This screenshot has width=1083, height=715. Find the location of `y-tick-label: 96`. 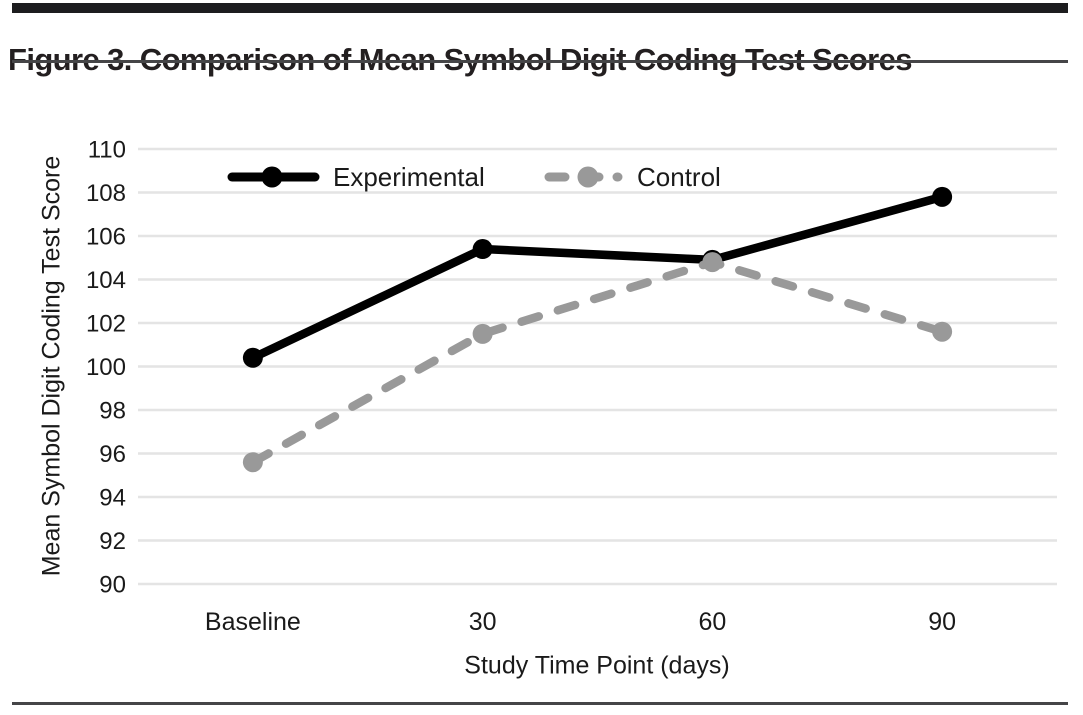

y-tick-label: 96 is located at coordinates (112, 454).